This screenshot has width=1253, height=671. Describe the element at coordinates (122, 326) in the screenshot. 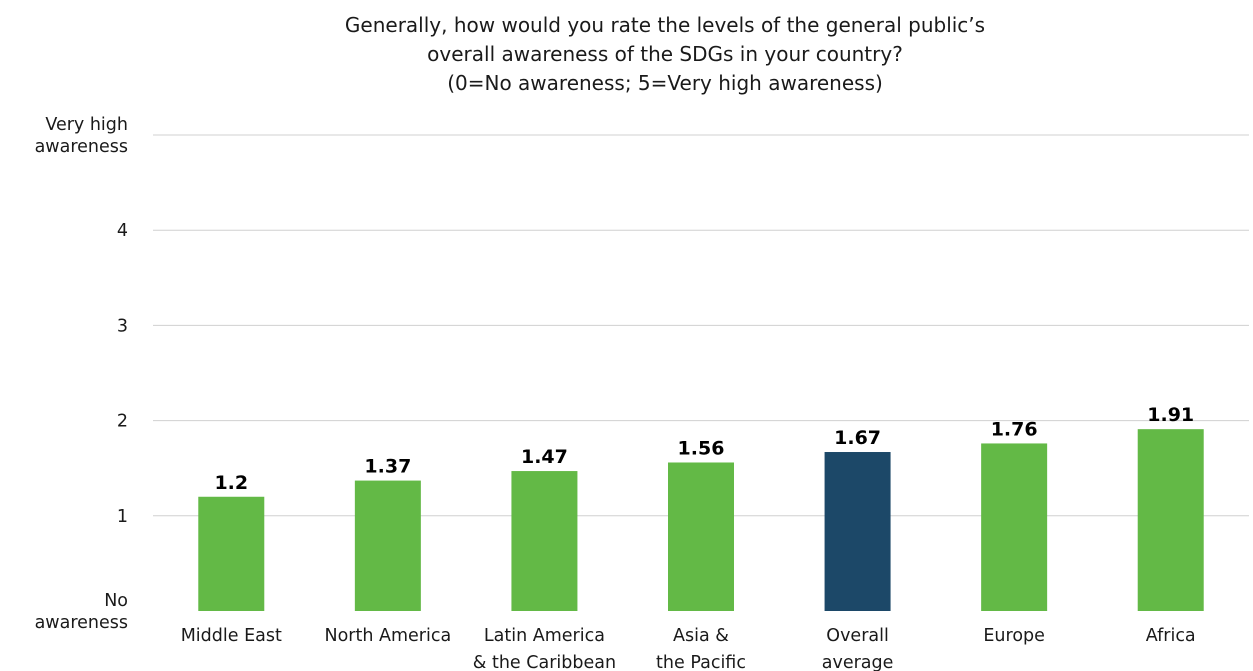

I see `y-tick-label: 3` at that location.